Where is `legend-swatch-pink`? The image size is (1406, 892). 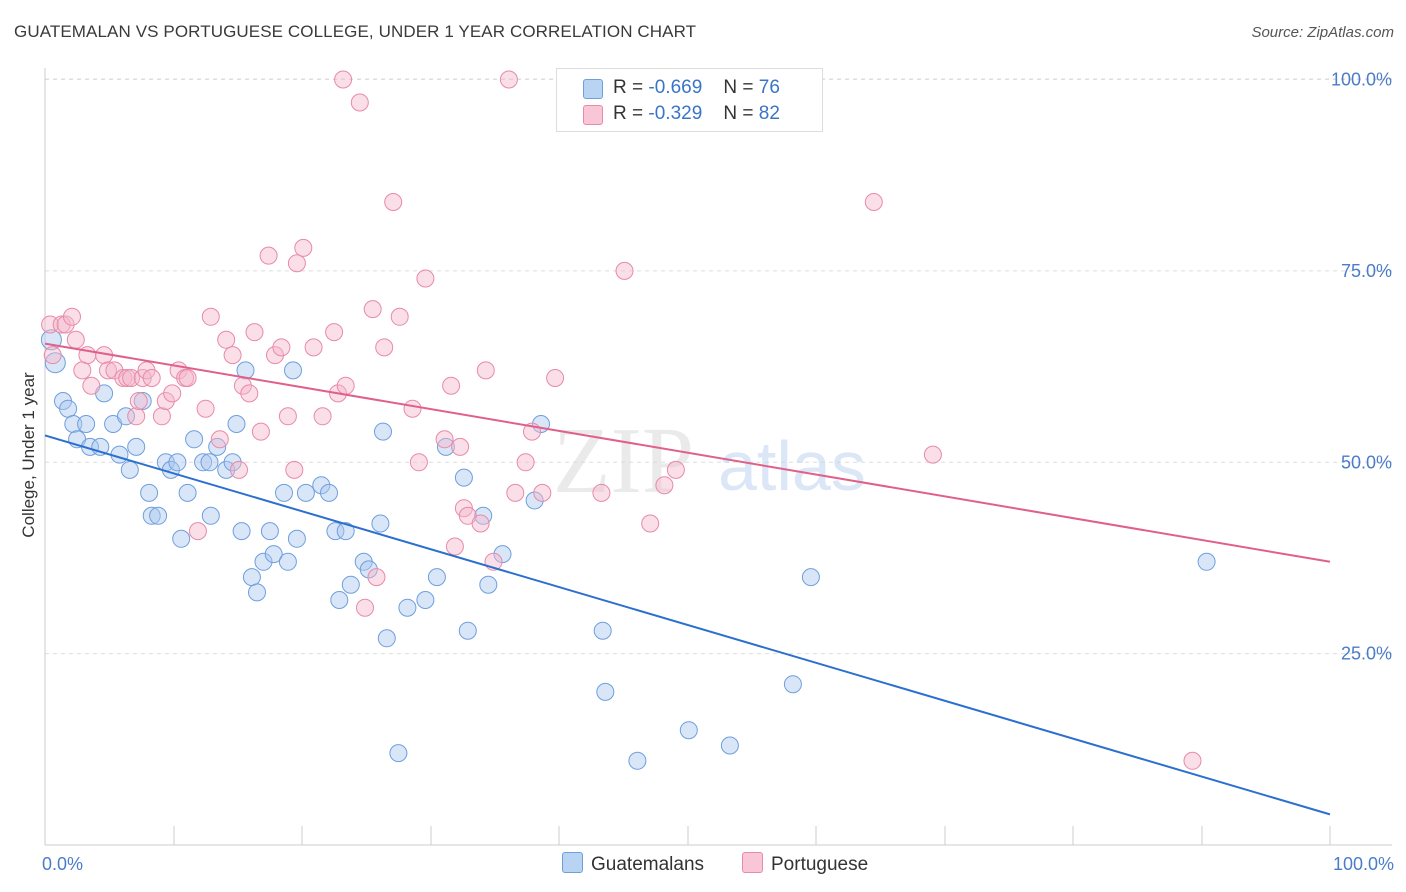 legend-swatch-pink is located at coordinates (593, 115).